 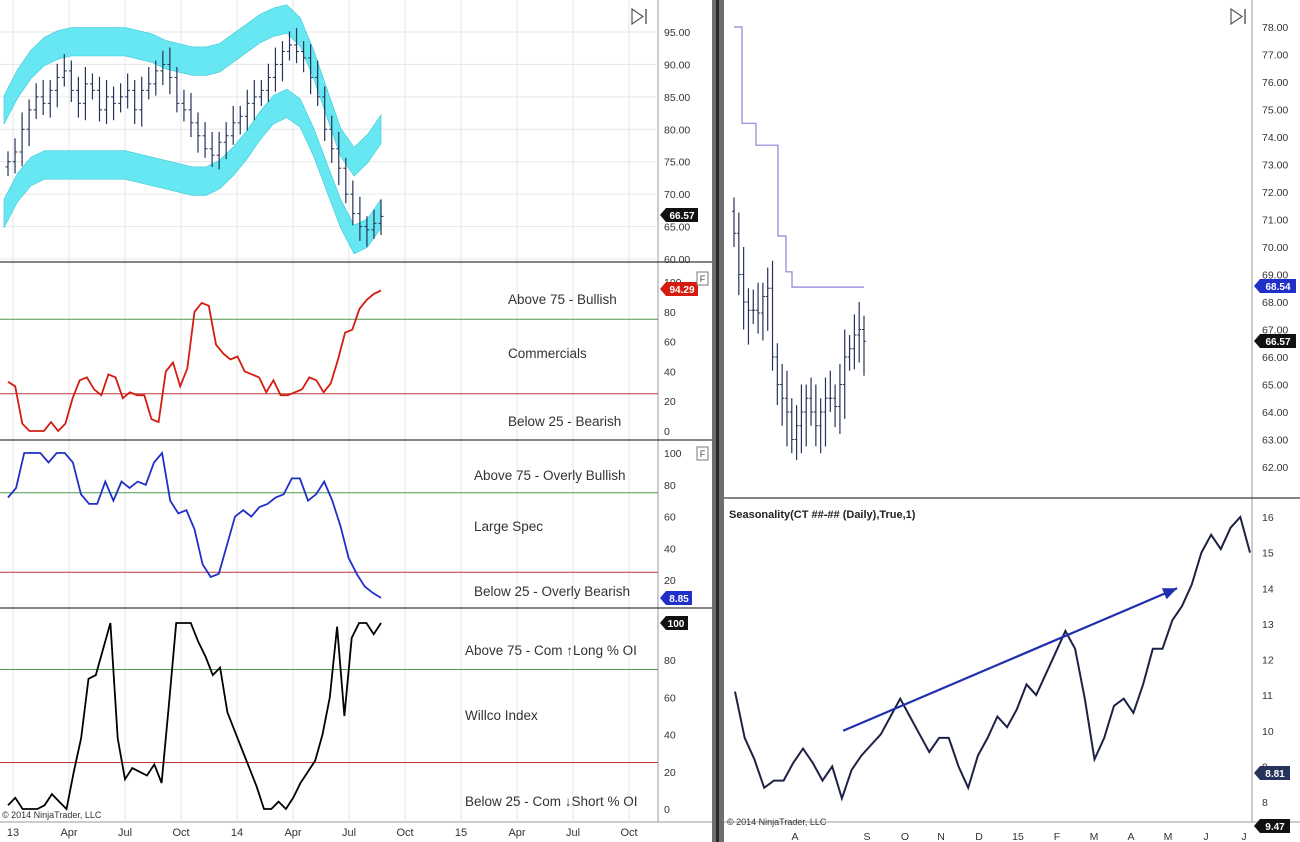 What do you see at coordinates (1277, 287) in the screenshot?
I see `right-stop-badge-label: 68.54` at bounding box center [1277, 287].